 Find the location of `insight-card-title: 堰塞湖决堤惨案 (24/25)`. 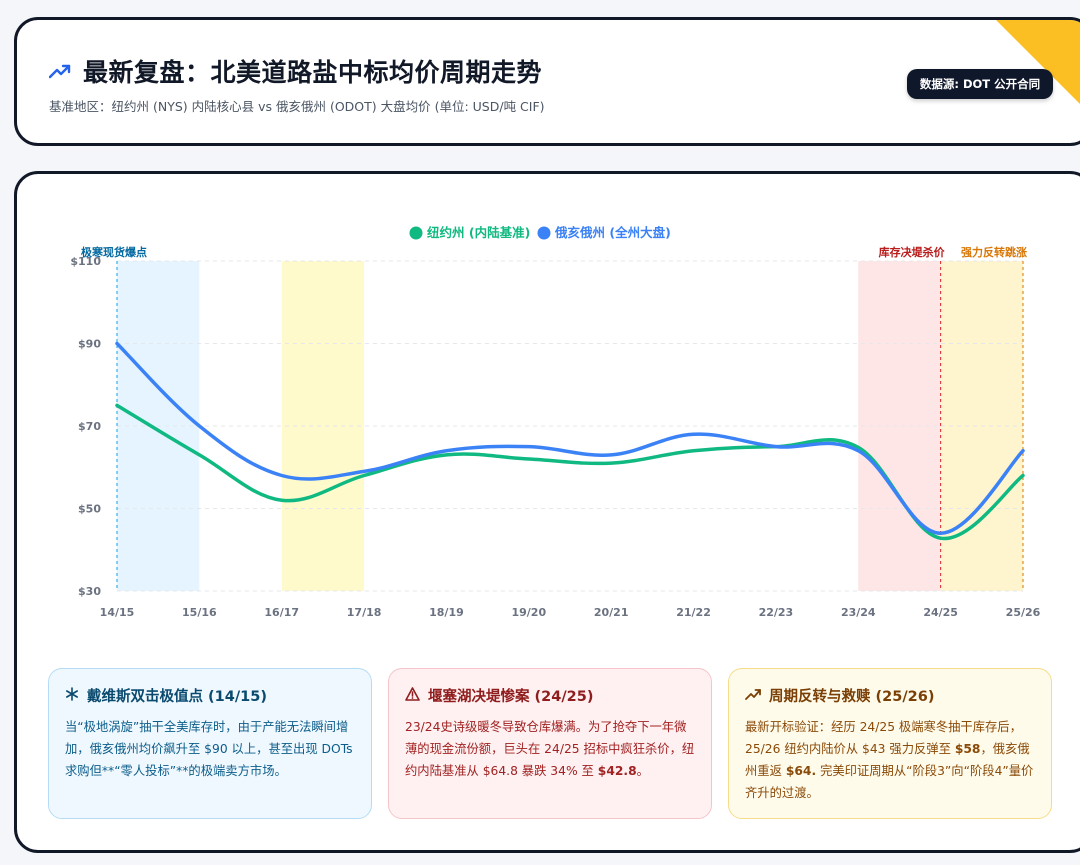

insight-card-title: 堰塞湖决堤惨案 (24/25) is located at coordinates (550, 695).